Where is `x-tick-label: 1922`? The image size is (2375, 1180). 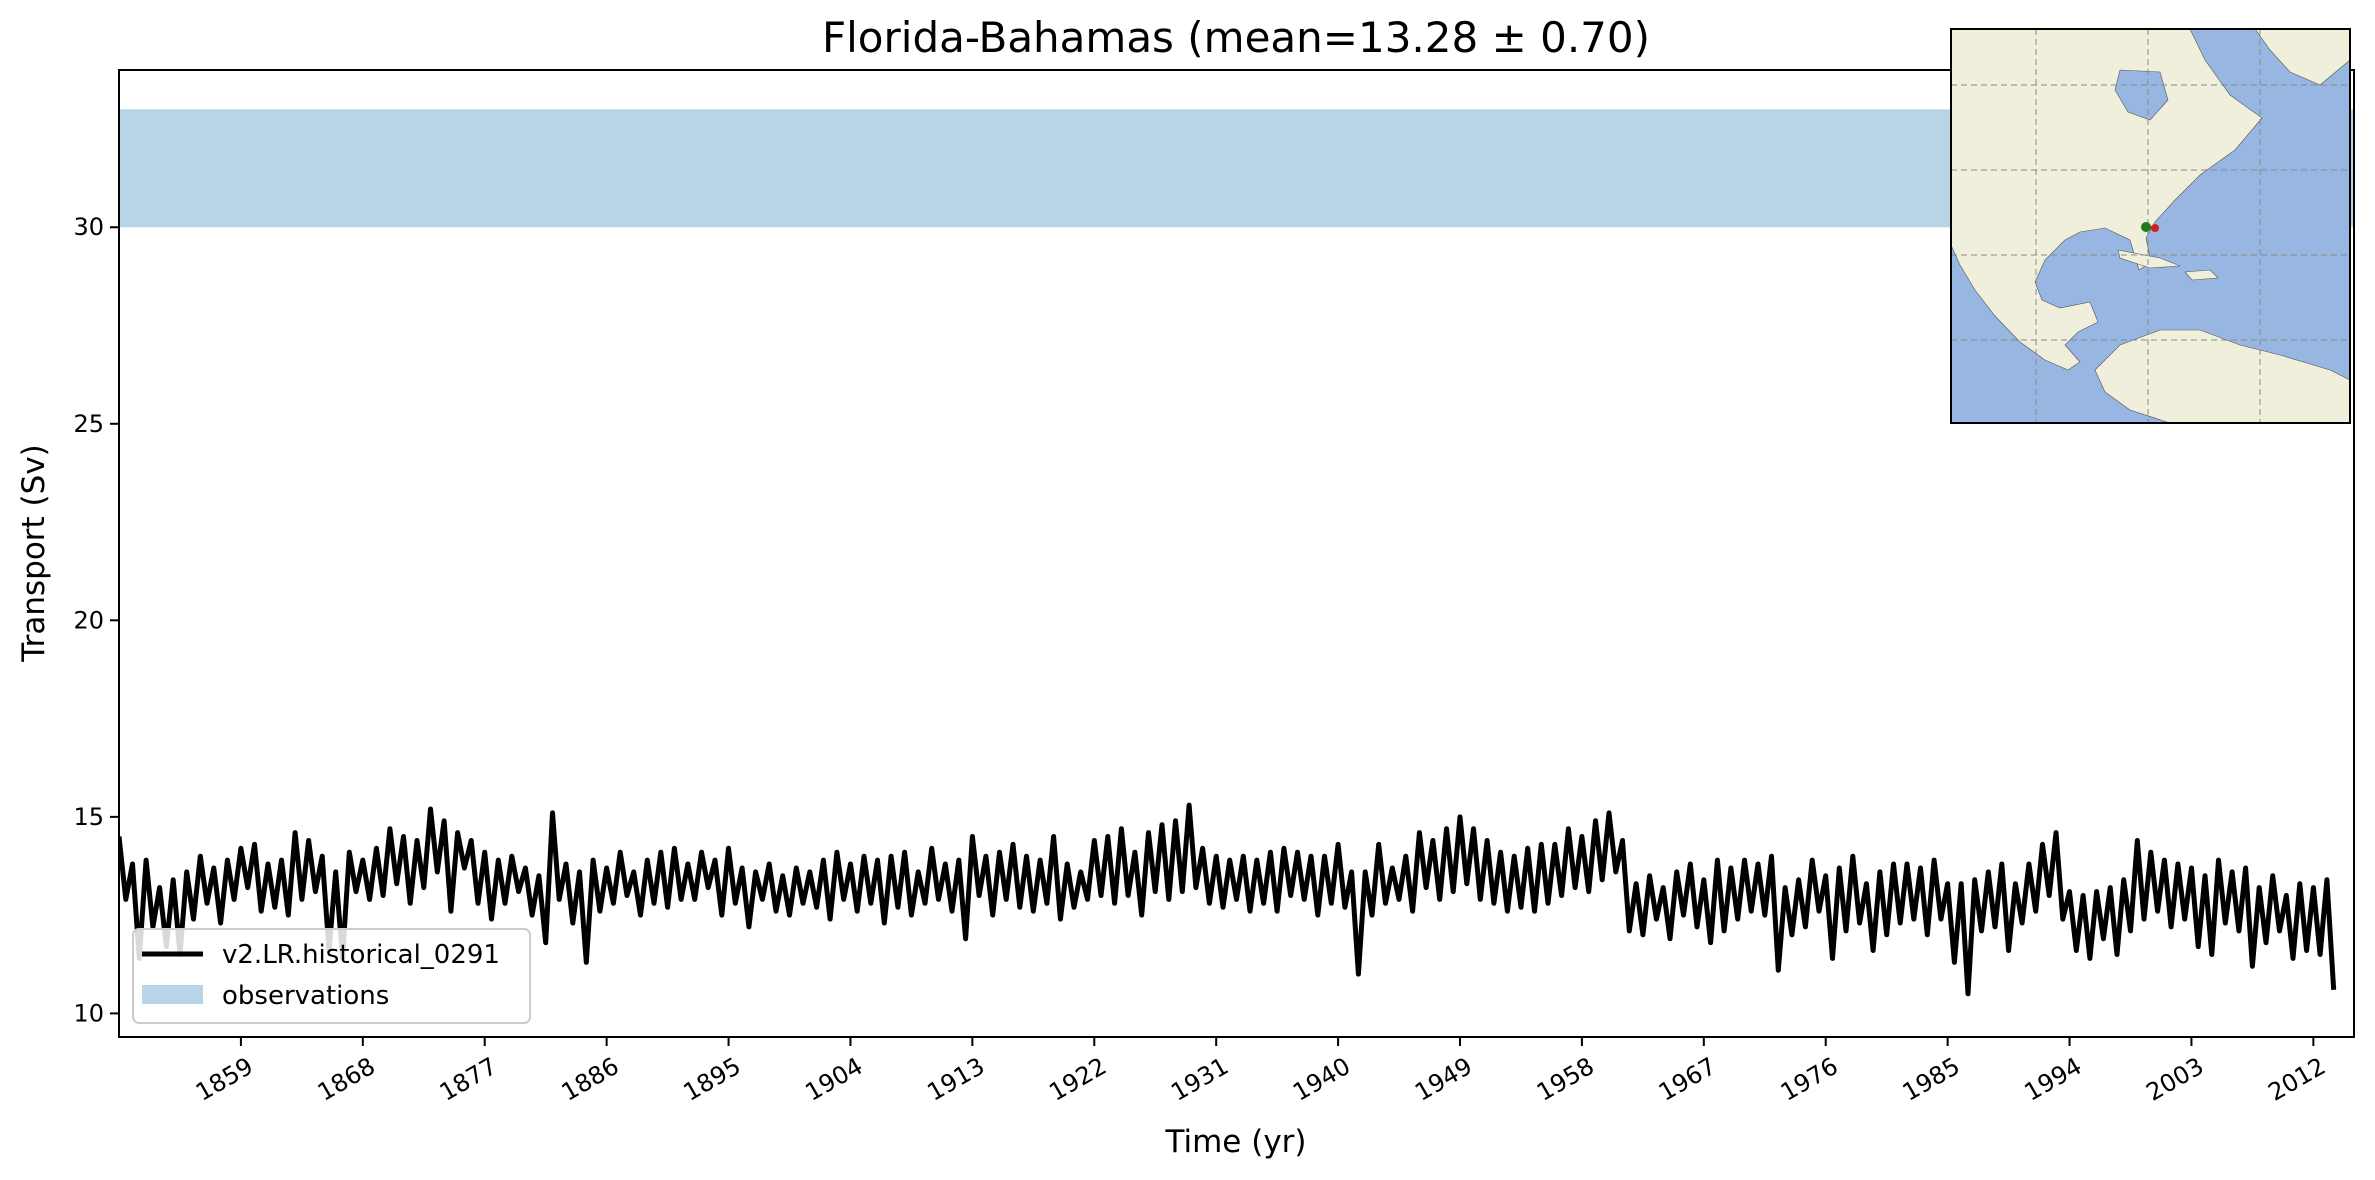 x-tick-label: 1922 is located at coordinates (1077, 1079).